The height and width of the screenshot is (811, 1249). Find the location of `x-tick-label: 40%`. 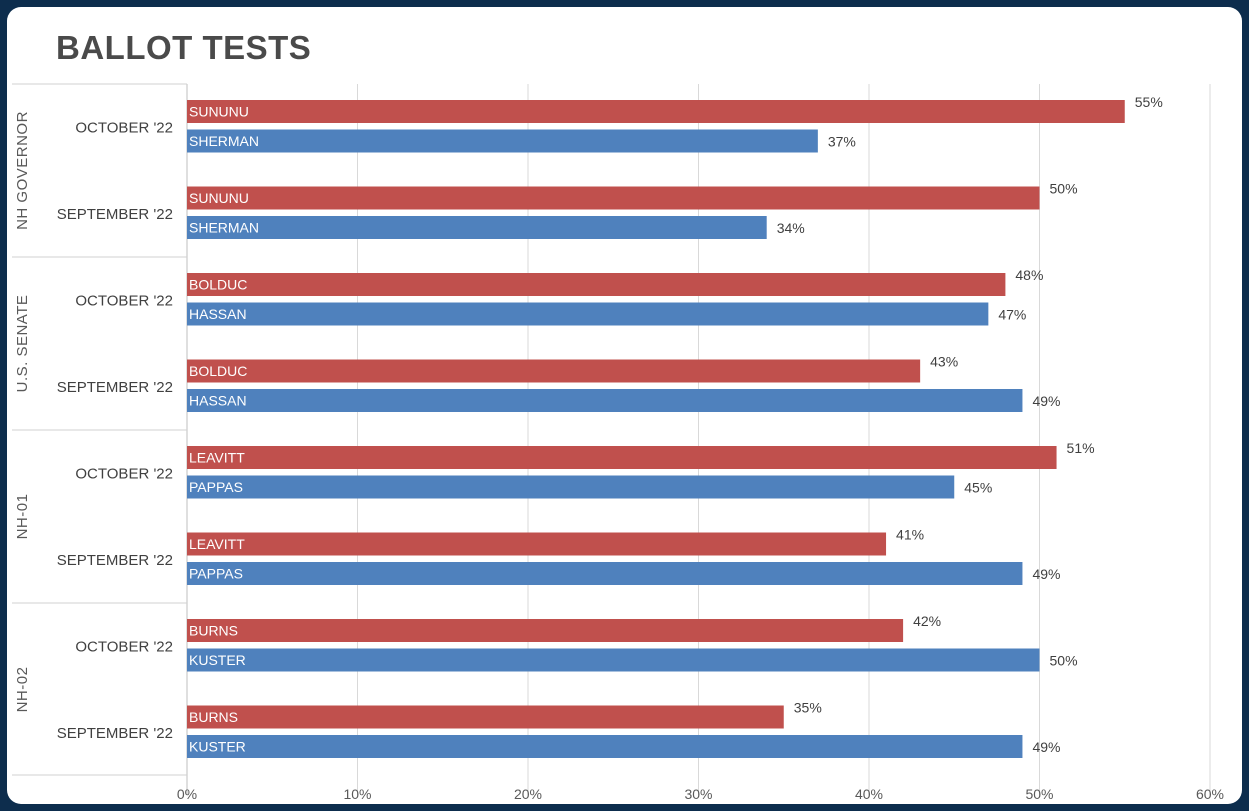

x-tick-label: 40% is located at coordinates (869, 794).